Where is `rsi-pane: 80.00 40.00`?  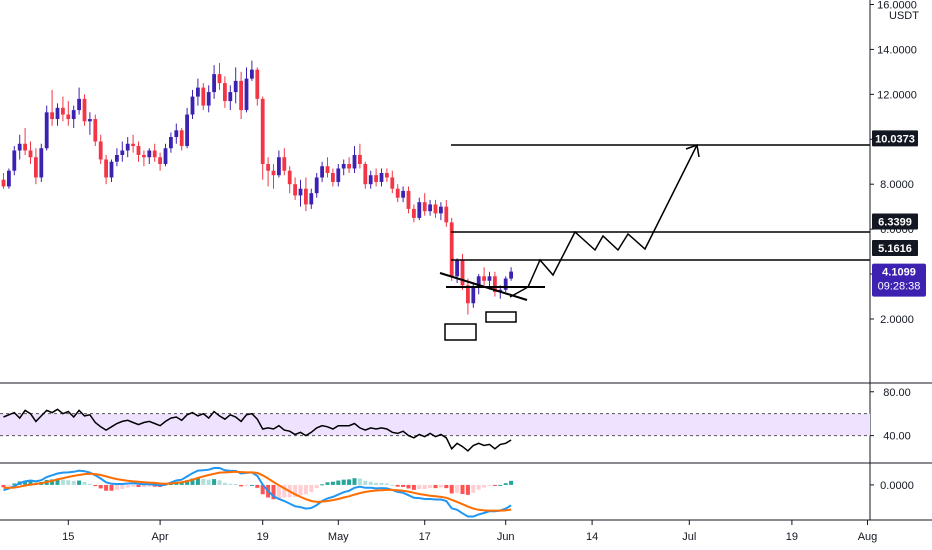
rsi-pane: 80.00 40.00 is located at coordinates (455, 419).